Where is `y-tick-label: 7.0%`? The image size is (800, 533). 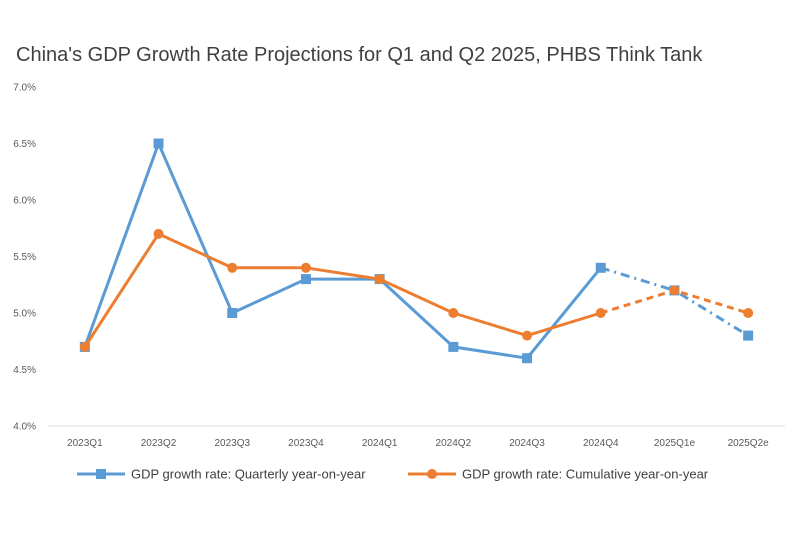
y-tick-label: 7.0% is located at coordinates (24, 88).